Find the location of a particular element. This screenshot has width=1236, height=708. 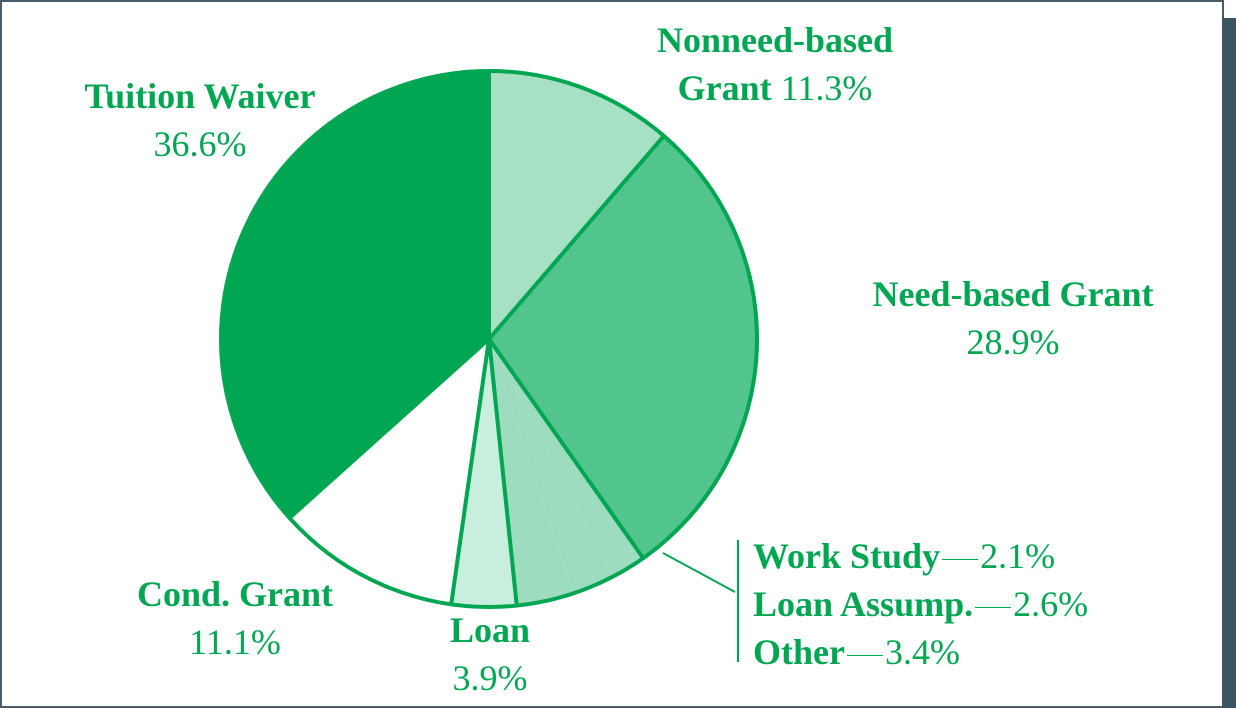

value-label: 3.9% is located at coordinates (490, 678).